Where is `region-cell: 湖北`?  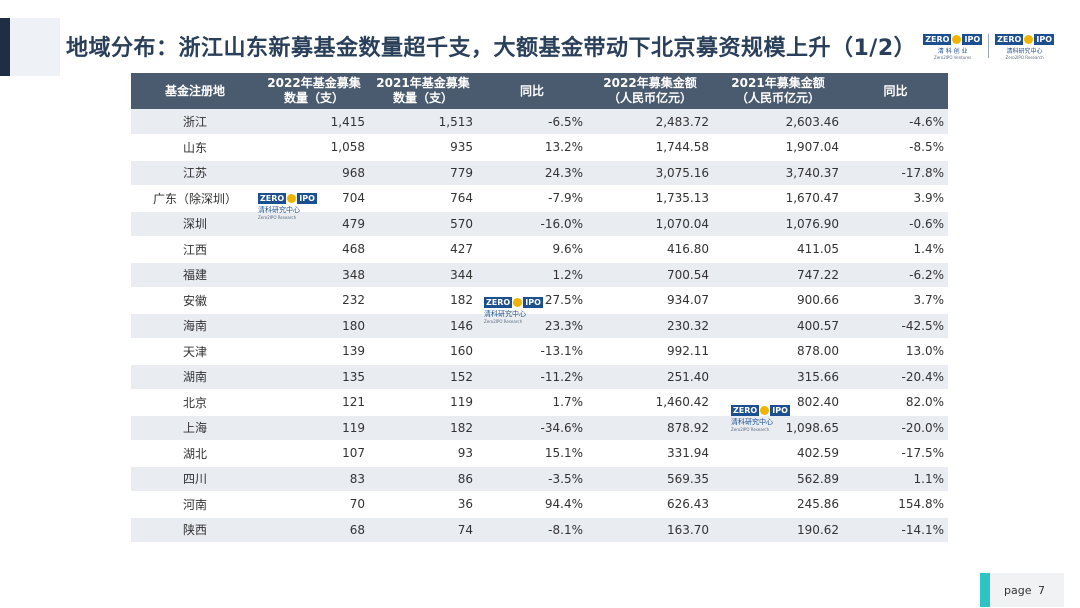 region-cell: 湖北 is located at coordinates (195, 453).